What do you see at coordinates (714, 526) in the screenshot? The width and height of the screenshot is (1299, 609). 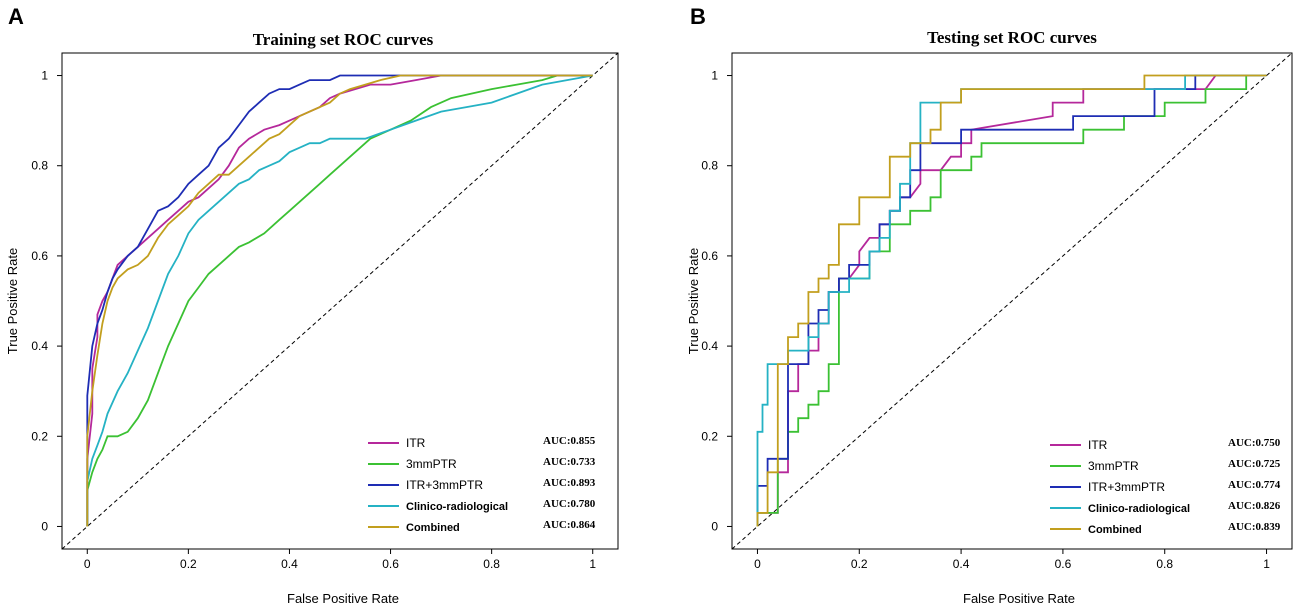 I see `panel-b-y-tick-label: 0` at bounding box center [714, 526].